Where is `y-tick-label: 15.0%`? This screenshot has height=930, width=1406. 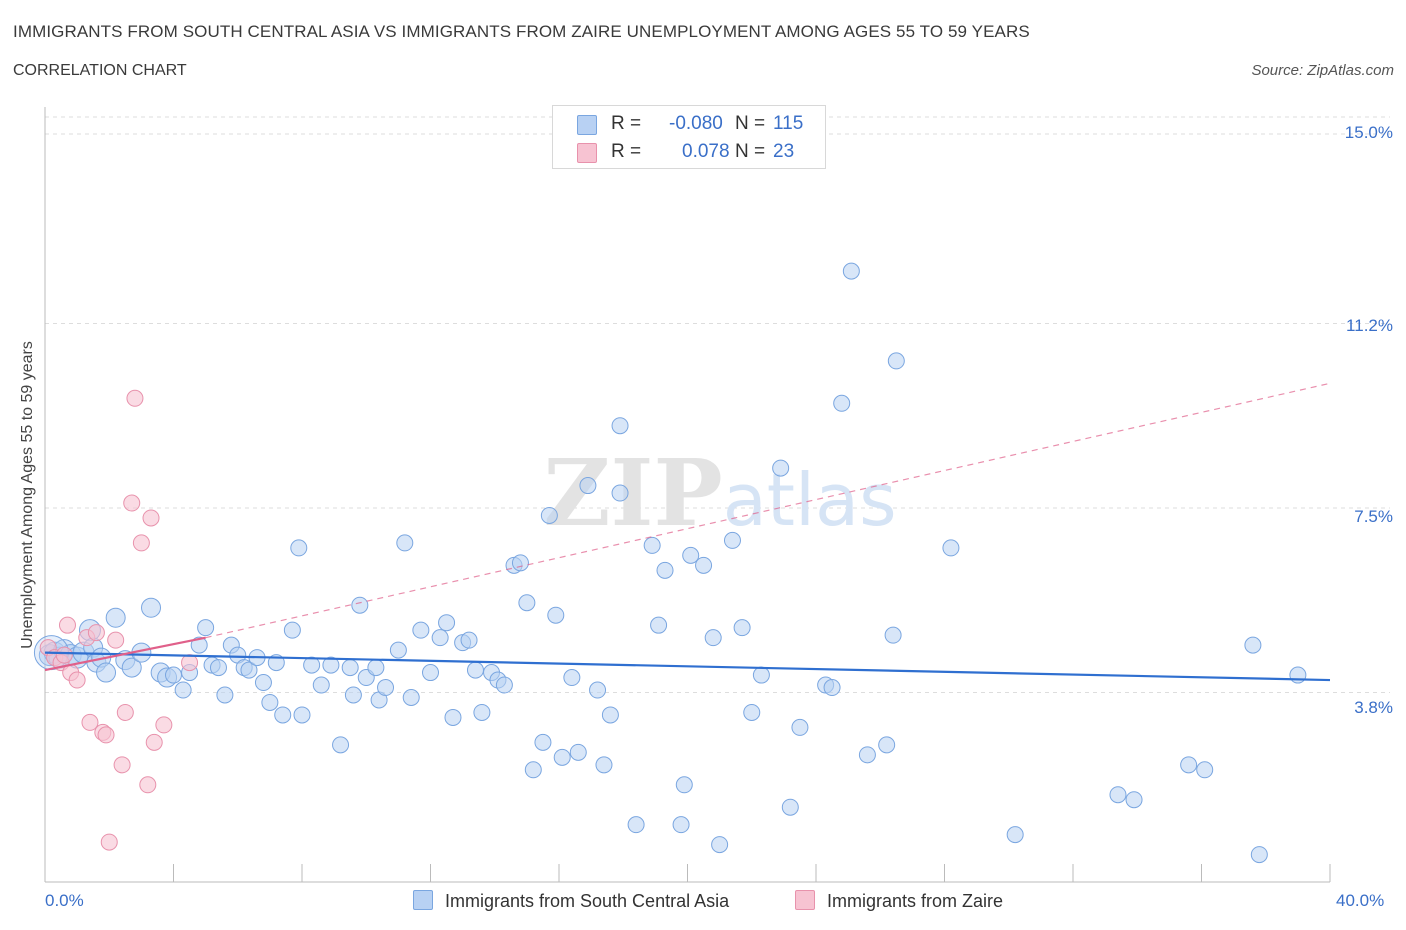
y-tick-label: 15.0% is located at coordinates (1368, 132).